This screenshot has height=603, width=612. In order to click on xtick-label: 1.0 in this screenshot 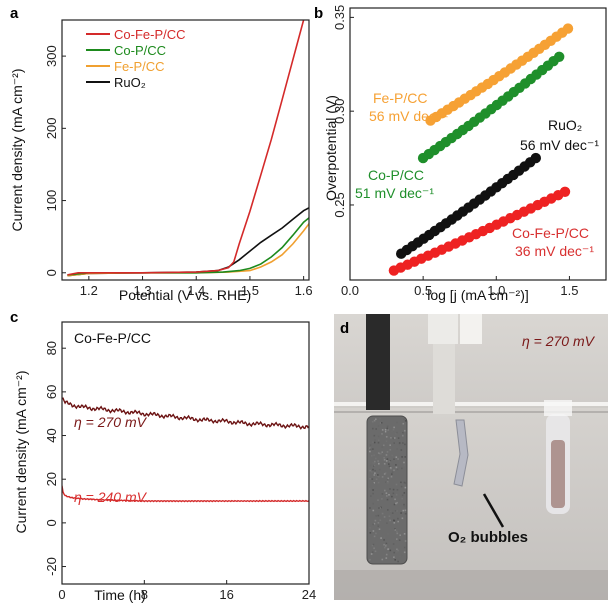, I will do `click(496, 290)`.